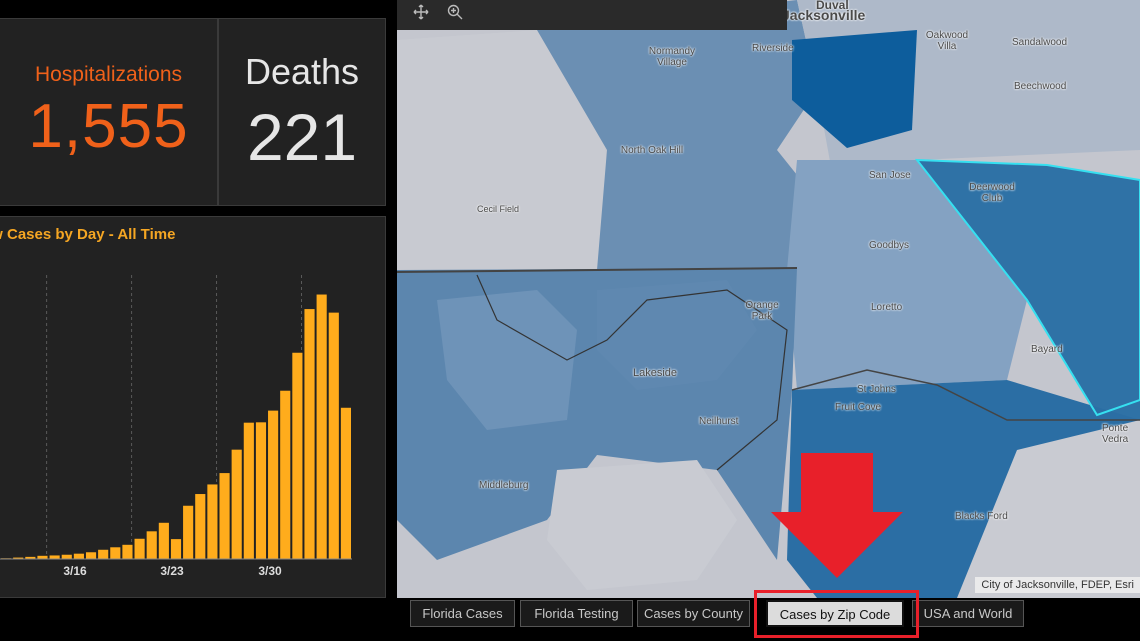 This screenshot has height=641, width=1140. I want to click on map-attribution: City of Jacksonville, FDEP, Esri, so click(1057, 585).